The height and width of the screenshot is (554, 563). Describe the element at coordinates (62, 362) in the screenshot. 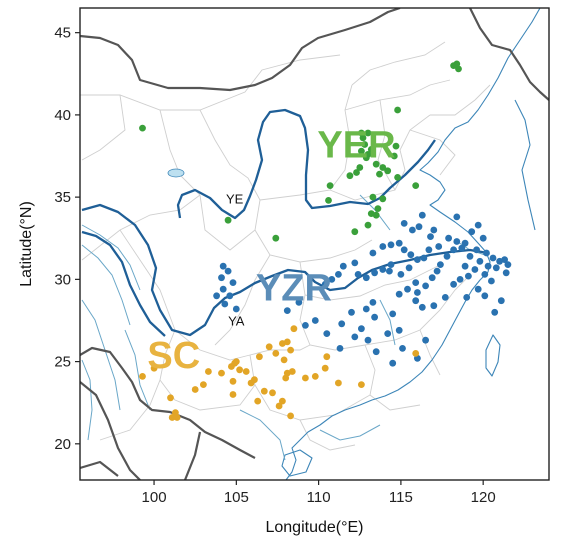

I see `y-tick-label: 25` at that location.